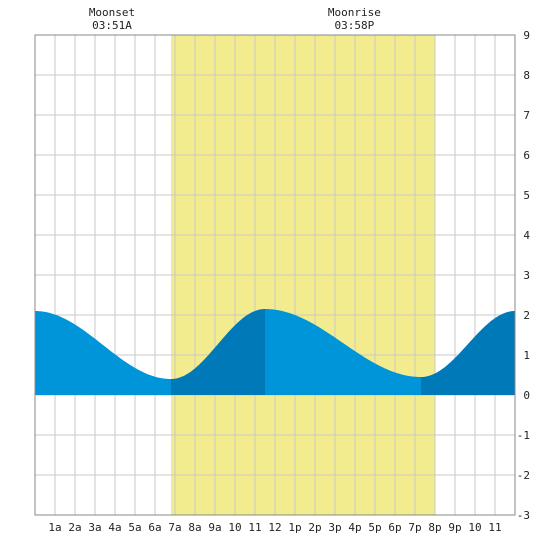 The height and width of the screenshot is (550, 550). Describe the element at coordinates (314, 527) in the screenshot. I see `x-tick-label: 2p` at that location.